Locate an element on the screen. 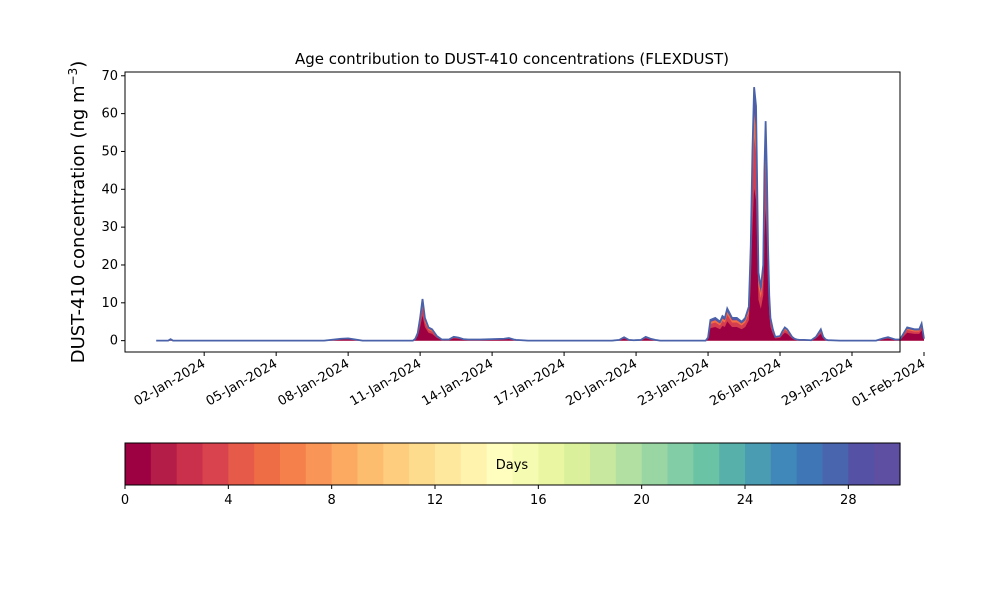  y-tick-label: 10 is located at coordinates (109, 303).